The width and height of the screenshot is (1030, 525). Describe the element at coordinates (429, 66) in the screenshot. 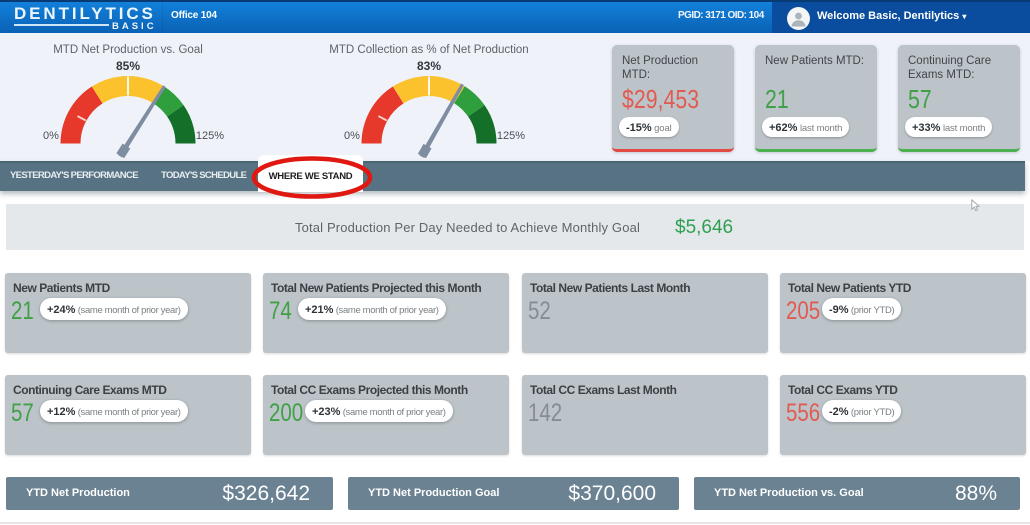

I see `svg-text: 83%` at that location.